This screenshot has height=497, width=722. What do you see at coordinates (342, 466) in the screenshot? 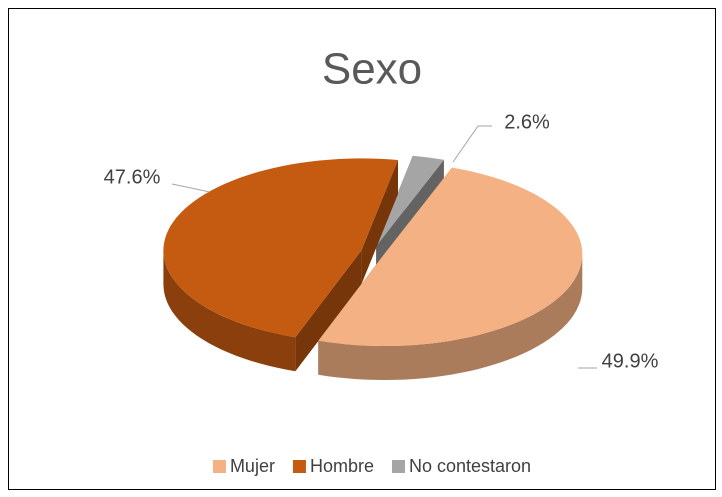
I see `legend-label: Hombre` at bounding box center [342, 466].